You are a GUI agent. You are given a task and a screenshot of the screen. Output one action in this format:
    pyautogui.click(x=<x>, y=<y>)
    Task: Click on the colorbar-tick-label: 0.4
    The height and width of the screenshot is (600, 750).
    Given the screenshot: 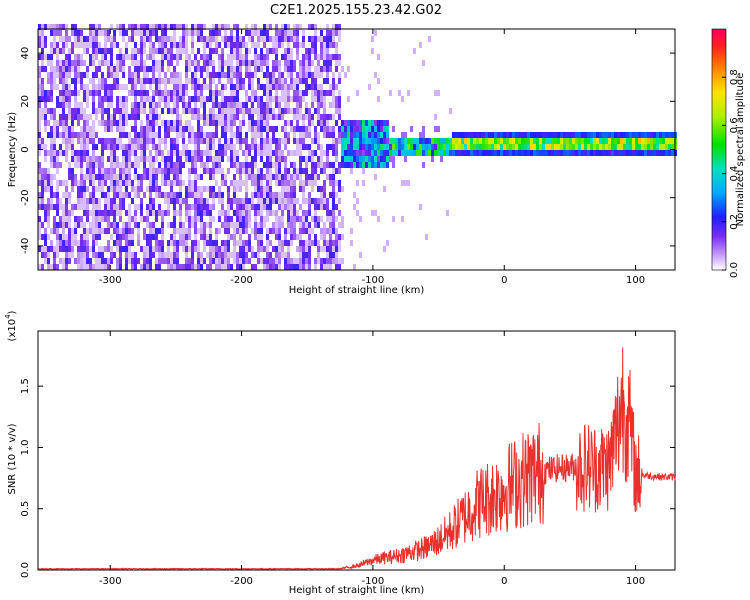 What is the action you would take?
    pyautogui.click(x=734, y=174)
    